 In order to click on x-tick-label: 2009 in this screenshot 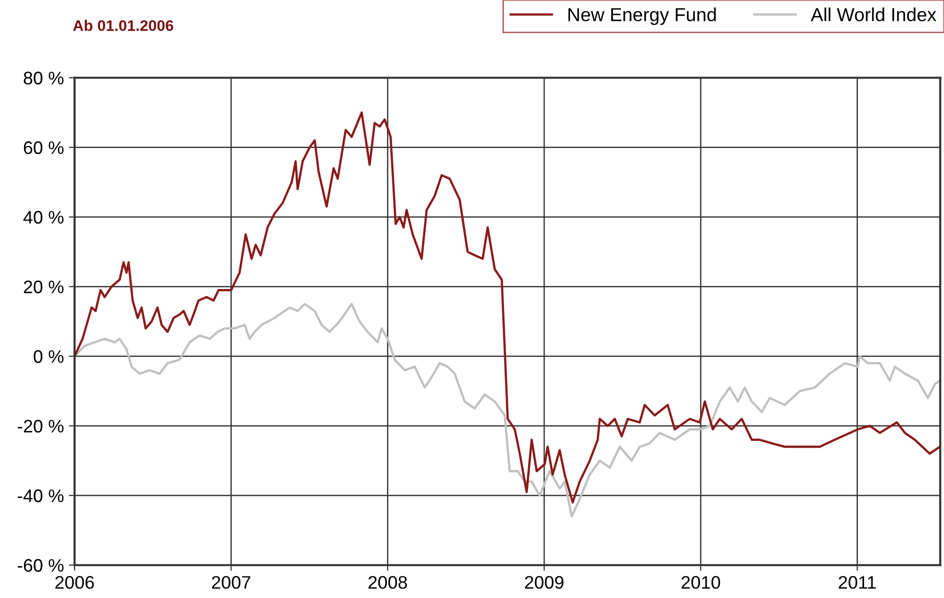, I will do `click(544, 582)`.